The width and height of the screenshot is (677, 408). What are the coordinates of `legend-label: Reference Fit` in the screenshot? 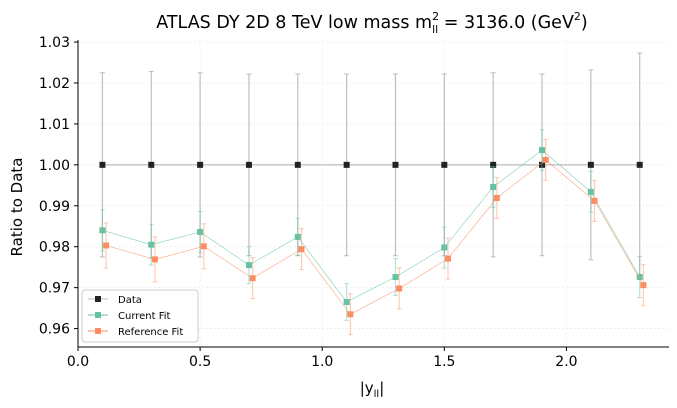 It's located at (150, 332).